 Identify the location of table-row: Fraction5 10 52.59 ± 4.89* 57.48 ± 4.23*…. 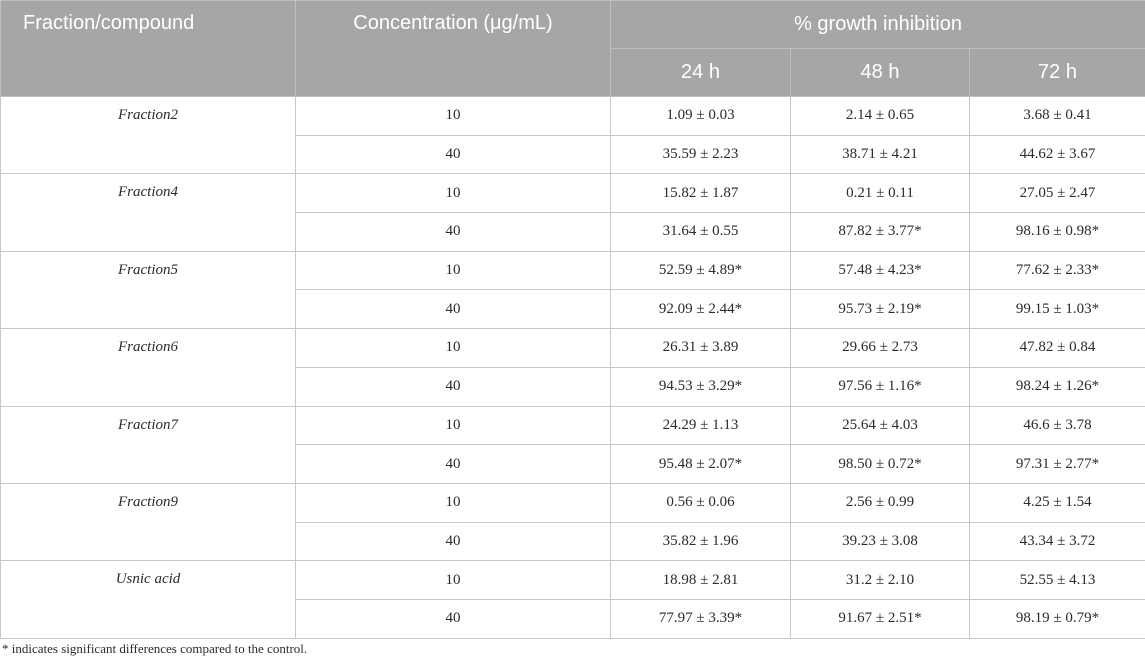
(572, 290).